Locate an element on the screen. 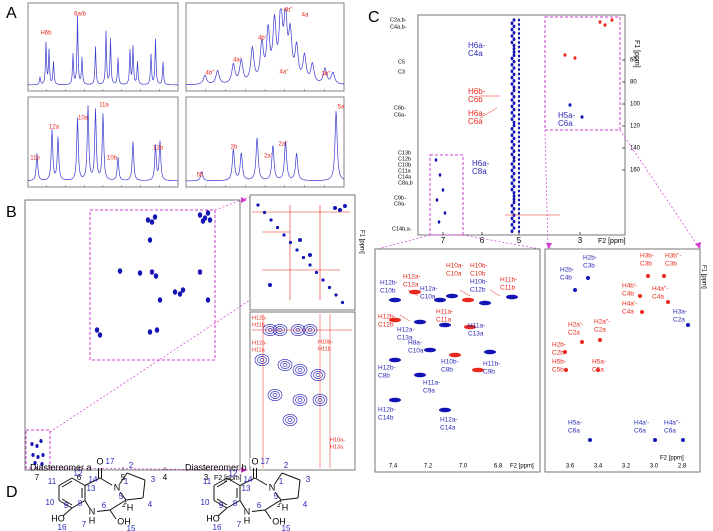 The image size is (713, 531). peak-label: H5a- is located at coordinates (567, 115).